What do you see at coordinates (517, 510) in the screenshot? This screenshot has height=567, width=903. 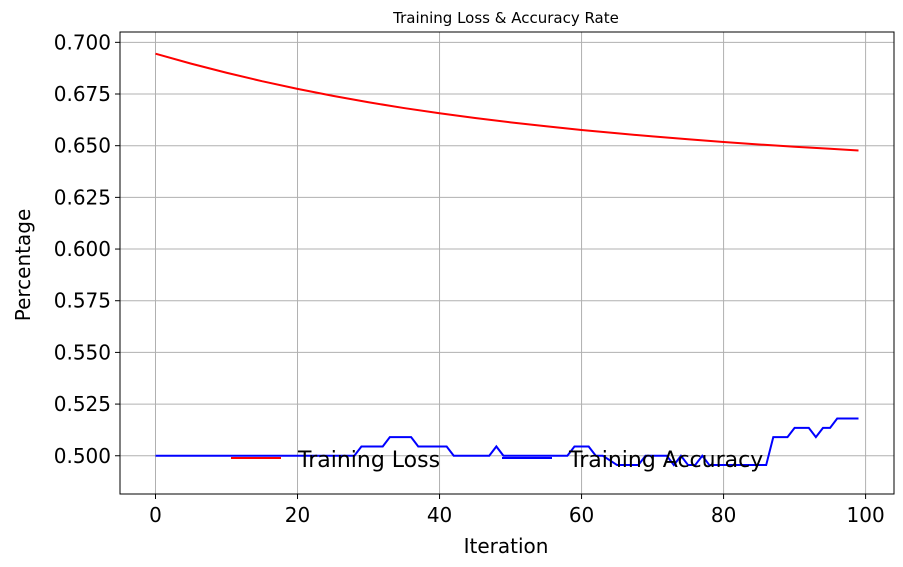 I see `x-axis-ticks: 0 20 40 60 80 100` at bounding box center [517, 510].